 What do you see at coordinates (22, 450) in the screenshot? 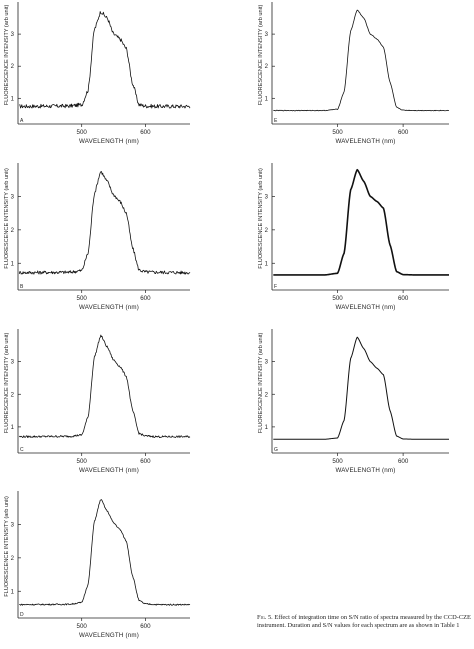
I see `panel-letter: C` at bounding box center [22, 450].